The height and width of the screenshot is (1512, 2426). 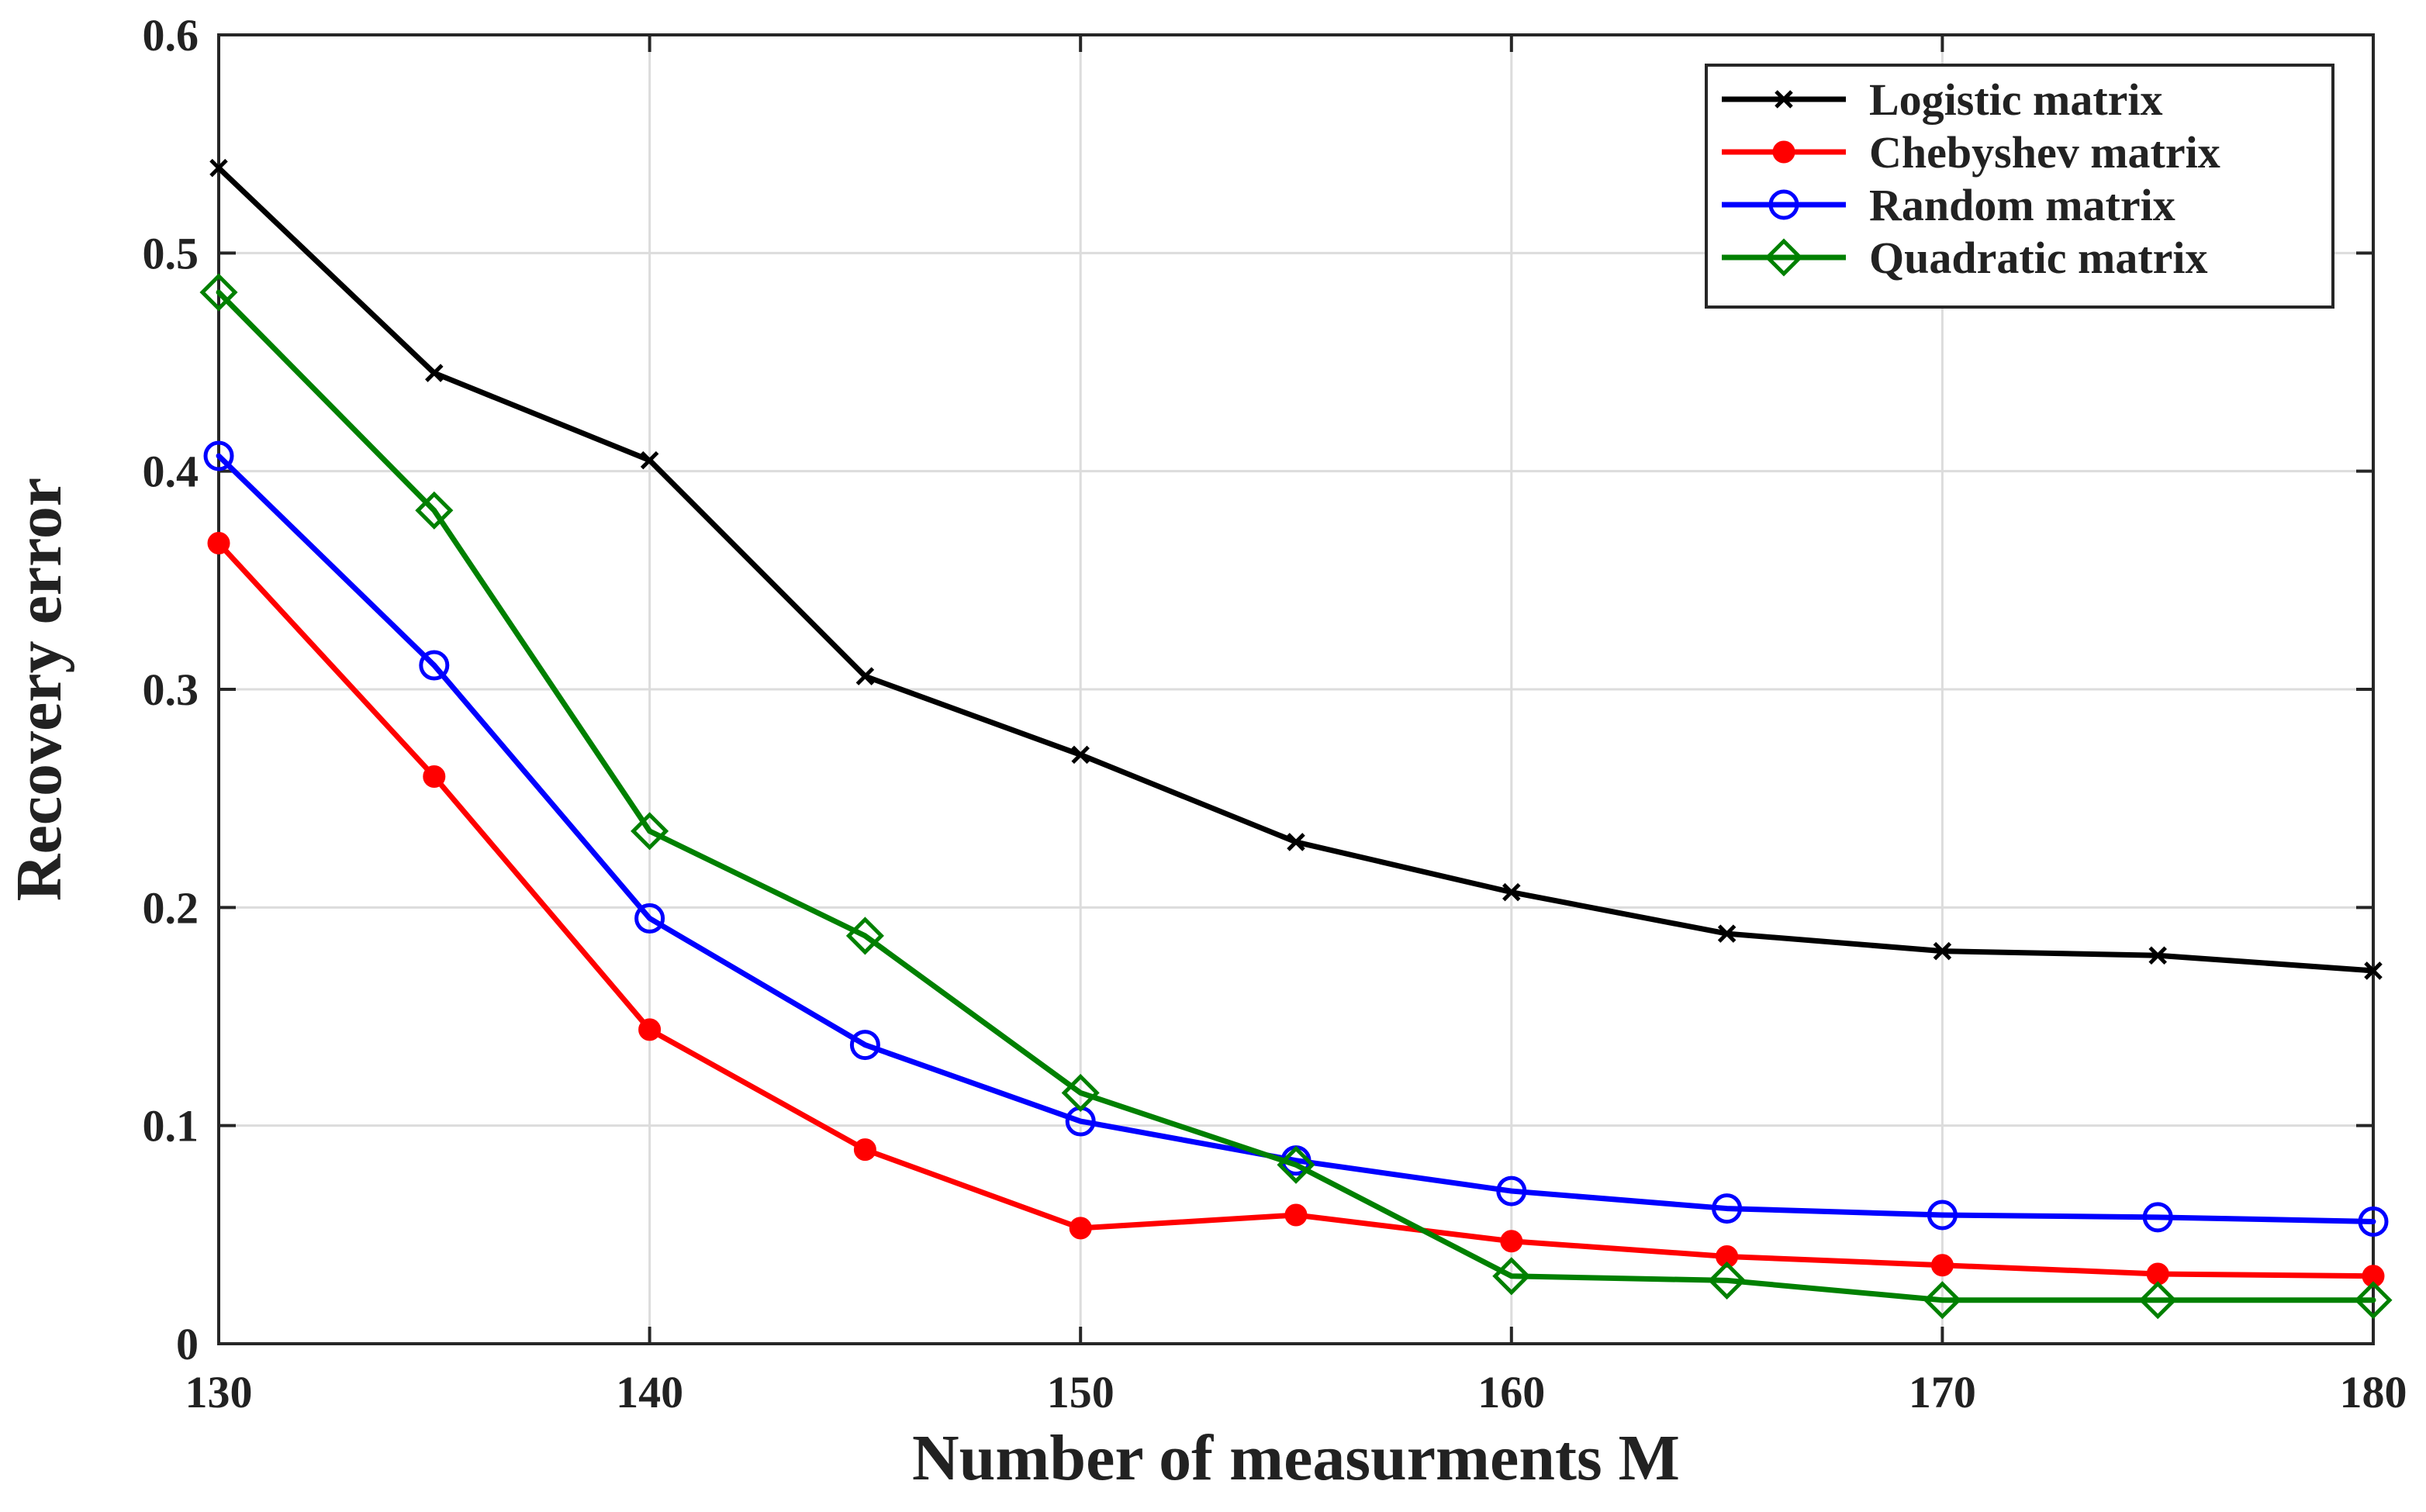 I want to click on legend-label: Chebyshev matrix, so click(x=2044, y=152).